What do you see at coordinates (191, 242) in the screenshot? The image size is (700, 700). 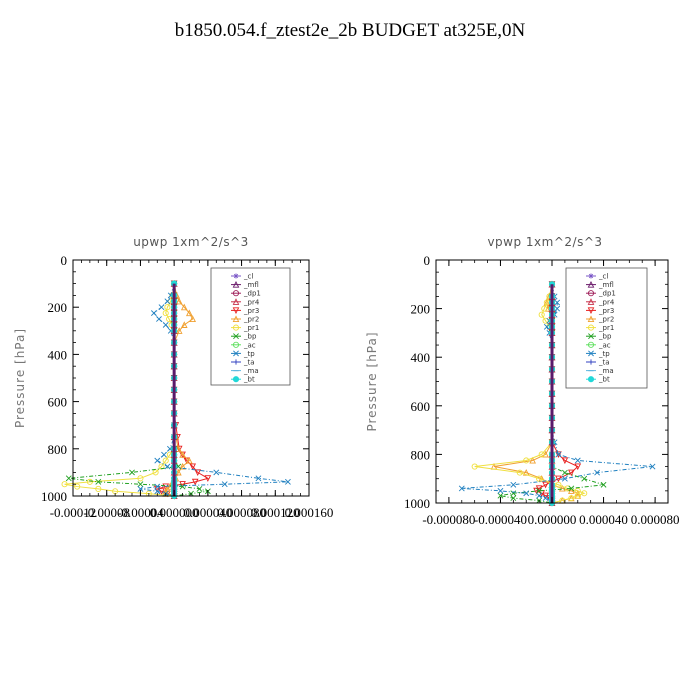 I see `chart-title: upwp 1xm^2/s^3` at bounding box center [191, 242].